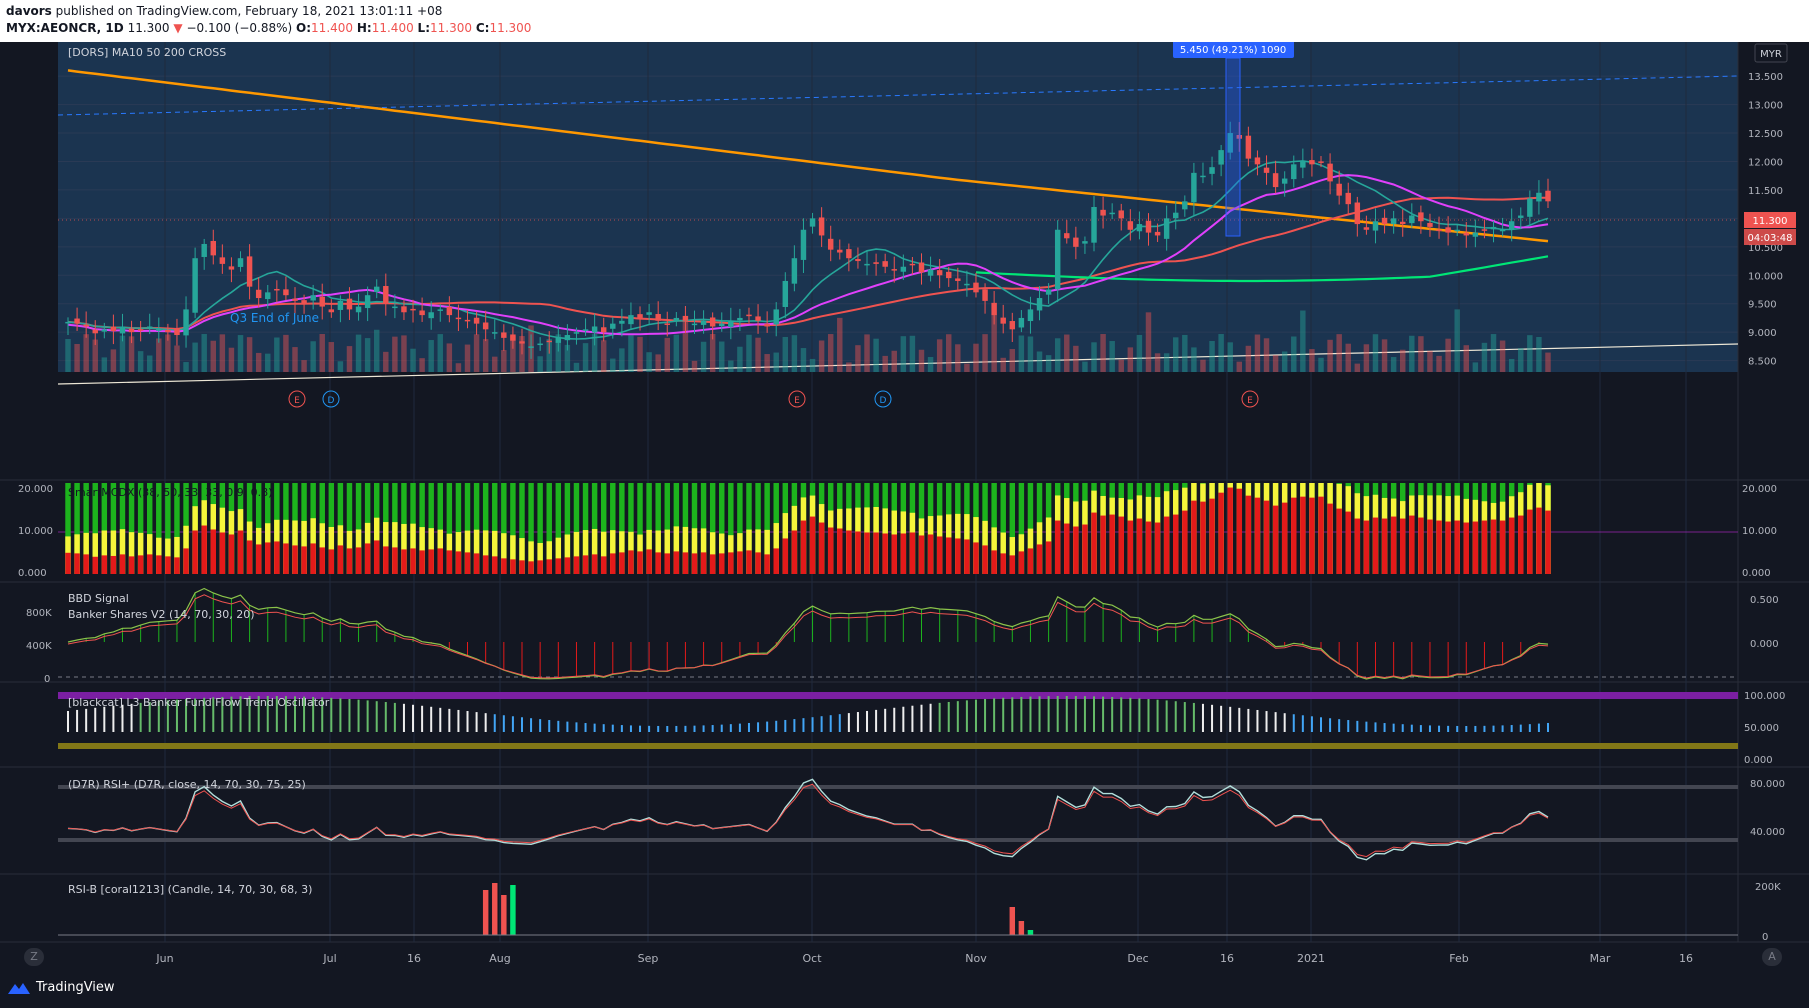 This screenshot has height=1008, width=1809. I want to click on smc-left-tick: 20.000, so click(35, 489).